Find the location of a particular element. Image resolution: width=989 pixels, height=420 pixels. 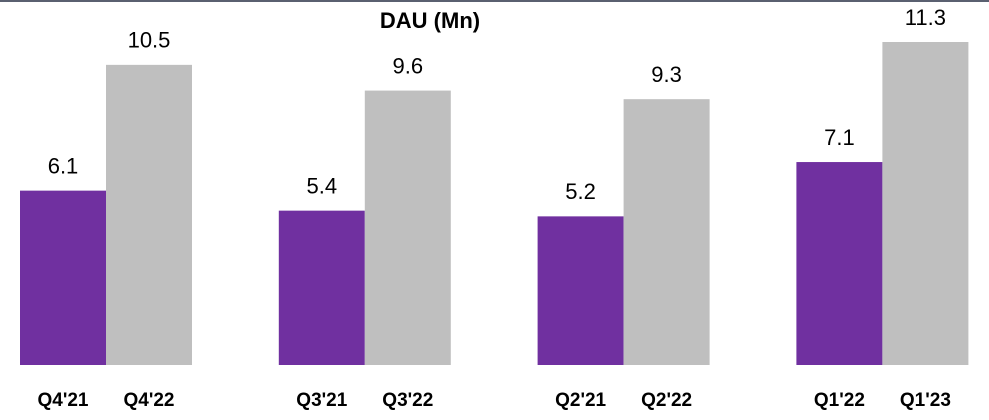

x-tick-label: Q2'22 is located at coordinates (666, 400).